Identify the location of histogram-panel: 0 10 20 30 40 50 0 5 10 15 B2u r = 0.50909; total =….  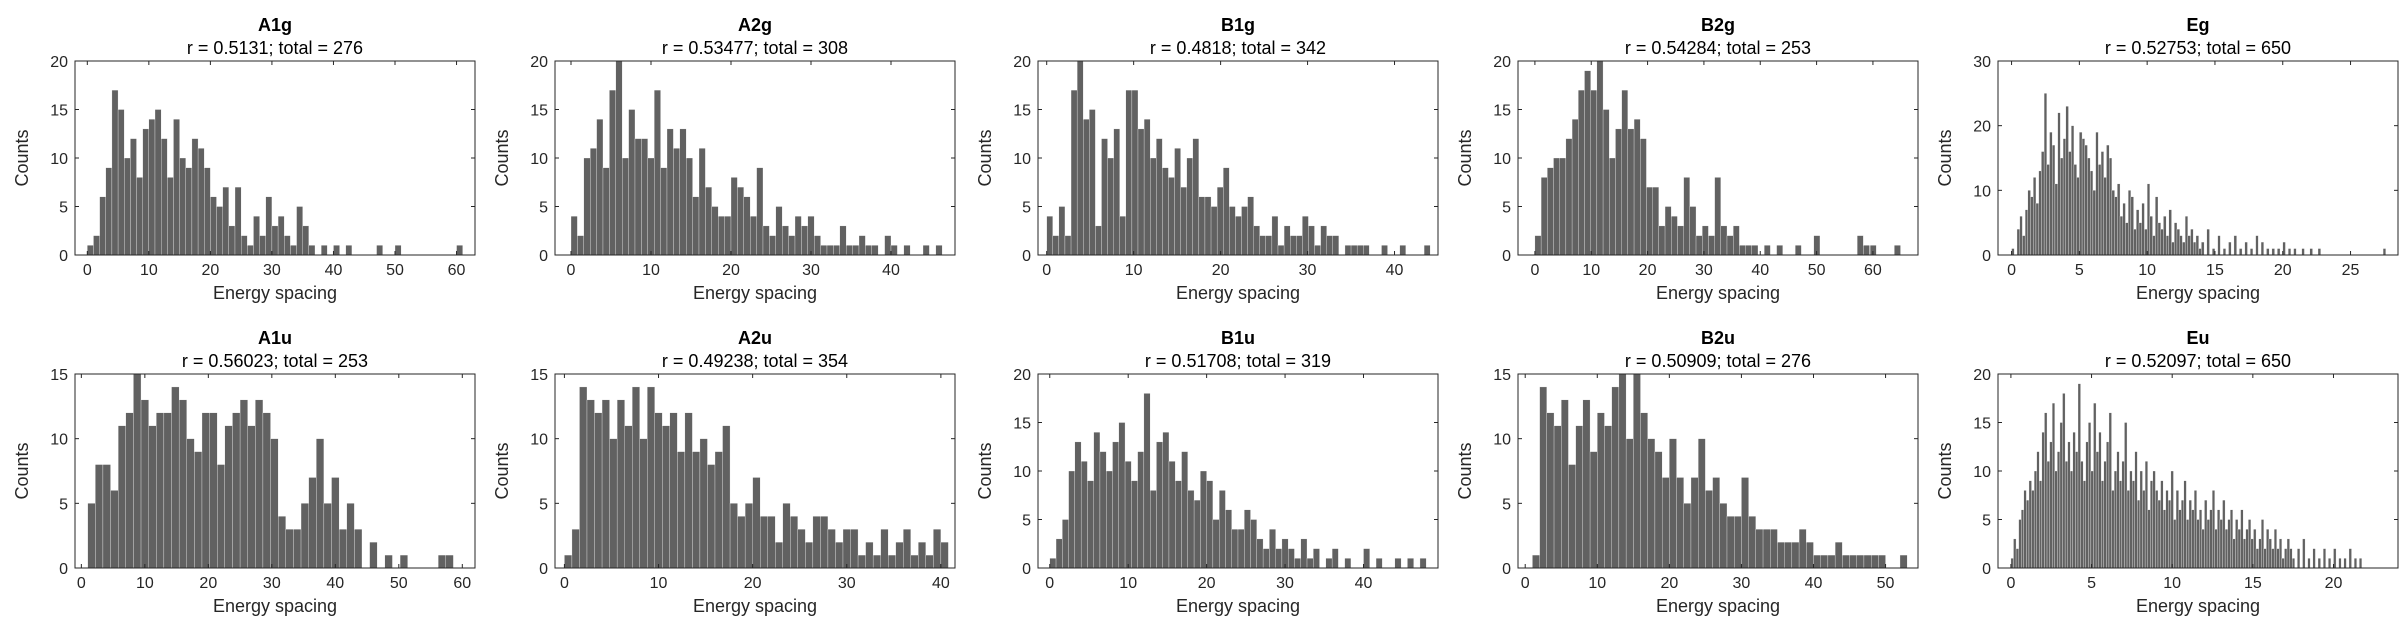
(1687, 472).